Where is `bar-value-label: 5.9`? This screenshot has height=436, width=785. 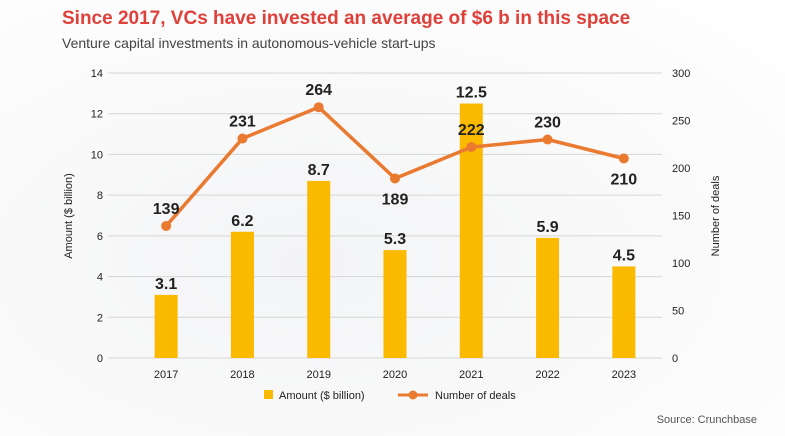 bar-value-label: 5.9 is located at coordinates (547, 227).